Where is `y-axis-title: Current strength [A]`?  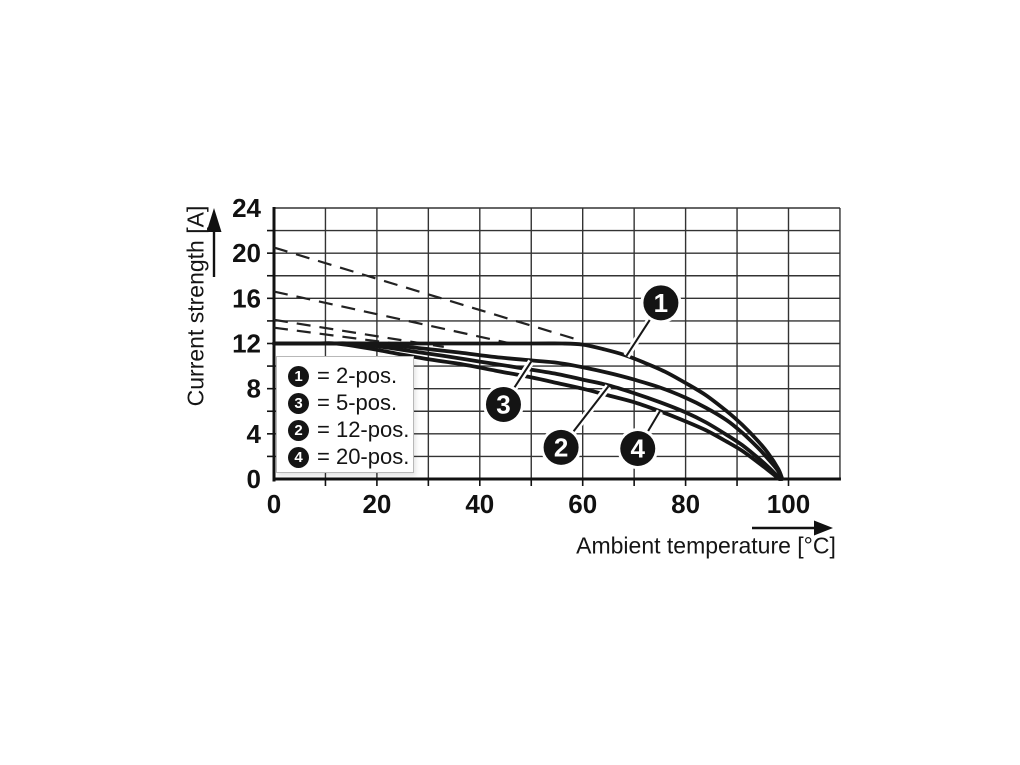
y-axis-title: Current strength [A] is located at coordinates (195, 306).